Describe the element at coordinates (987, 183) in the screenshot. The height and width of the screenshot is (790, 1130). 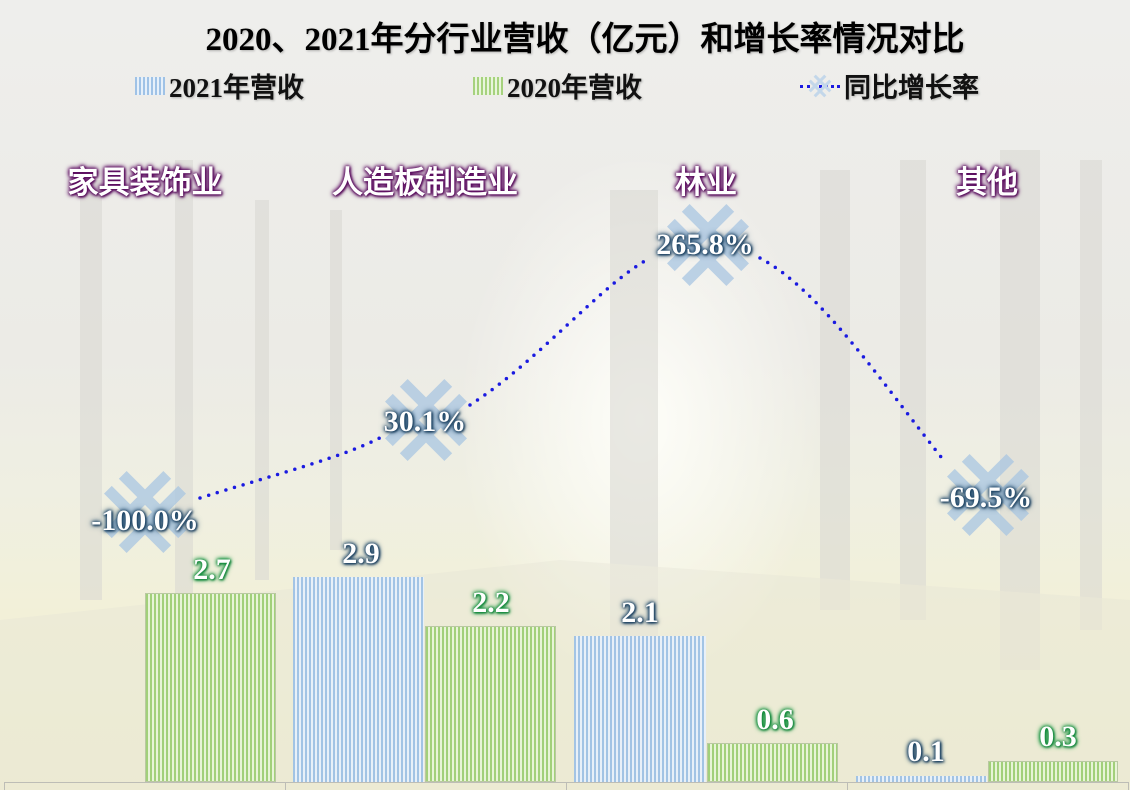
I see `category-label-other: 其他` at that location.